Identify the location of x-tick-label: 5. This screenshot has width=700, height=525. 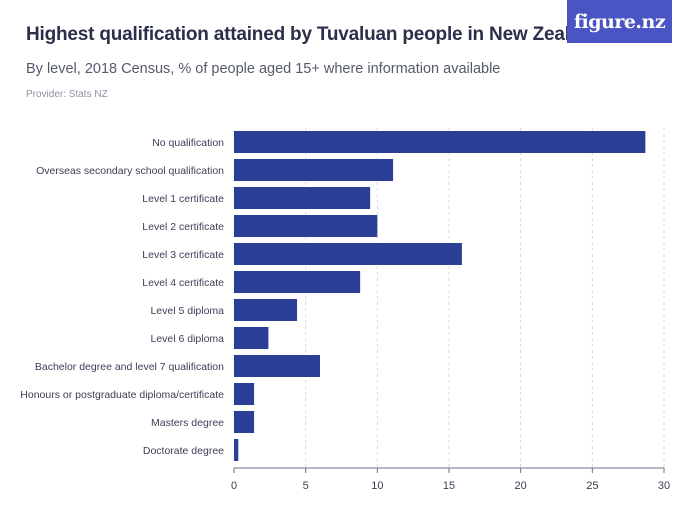
(306, 486).